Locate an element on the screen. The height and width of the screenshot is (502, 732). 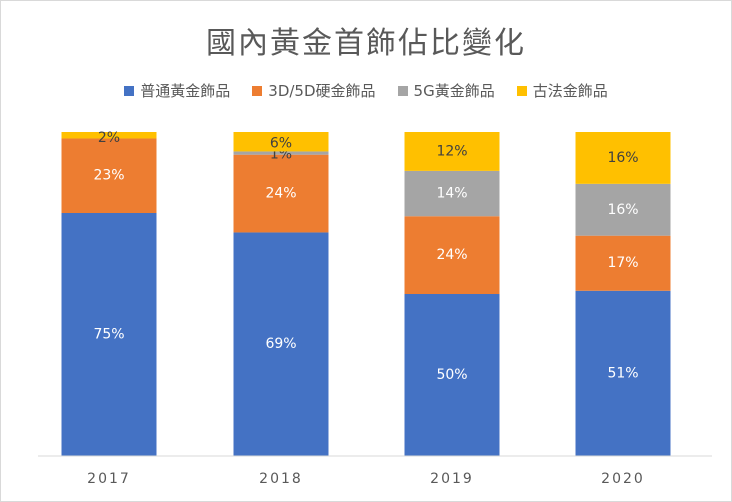
chart-legend: 普通黃金飾品 3D/5D硬金飾品 5G黃金飾品 古法金飾品 is located at coordinates (366, 90).